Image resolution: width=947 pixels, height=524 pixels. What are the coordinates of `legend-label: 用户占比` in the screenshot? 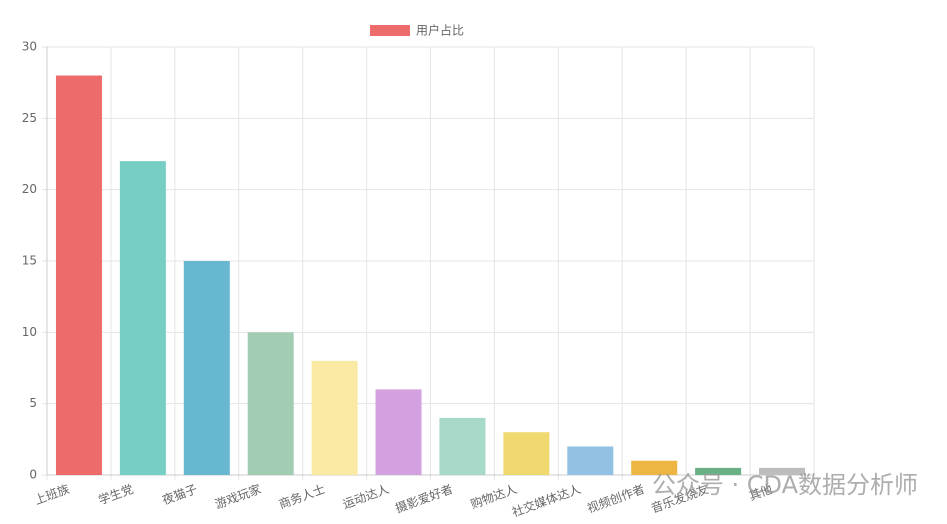 It's located at (440, 30).